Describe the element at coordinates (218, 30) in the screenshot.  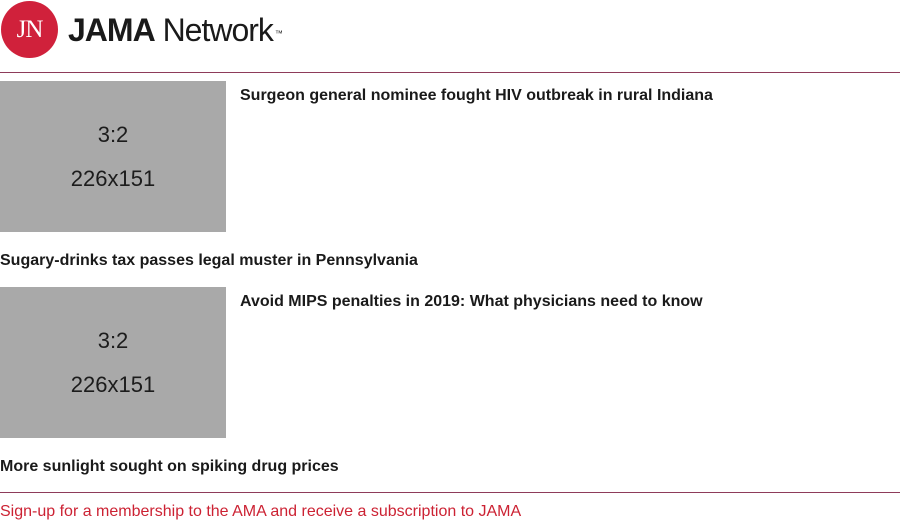
I see `logo-brand-suffix: Network` at that location.